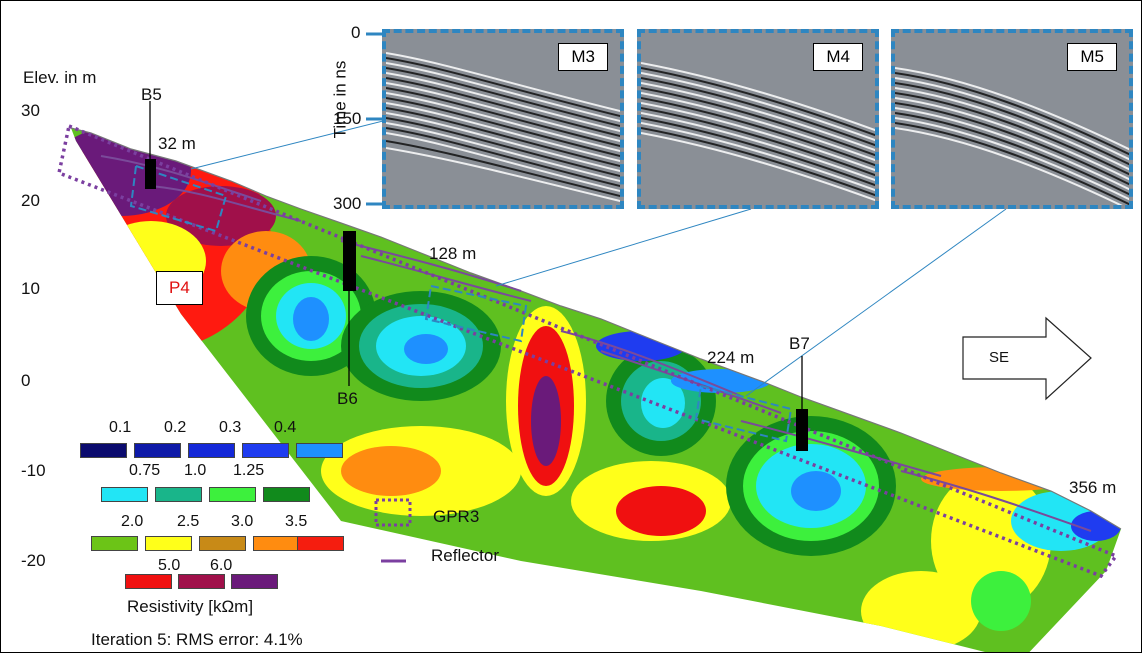 The height and width of the screenshot is (653, 1142). What do you see at coordinates (26, 380) in the screenshot?
I see `y-tick: 0` at bounding box center [26, 380].